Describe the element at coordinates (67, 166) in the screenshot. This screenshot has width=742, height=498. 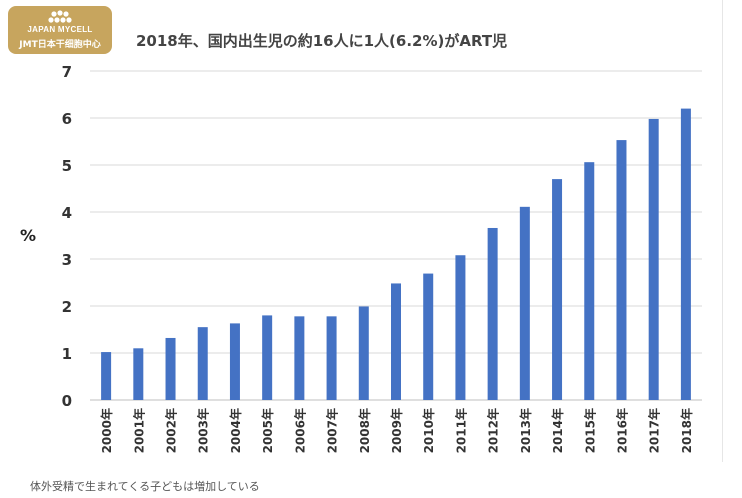
I see `y-tick-label: 5` at that location.